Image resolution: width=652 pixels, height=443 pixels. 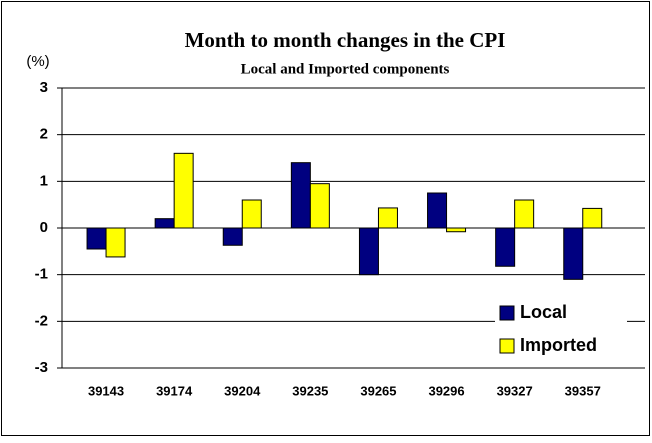 What do you see at coordinates (345, 40) in the screenshot?
I see `chart-title: Month to month changes in the CPI` at bounding box center [345, 40].